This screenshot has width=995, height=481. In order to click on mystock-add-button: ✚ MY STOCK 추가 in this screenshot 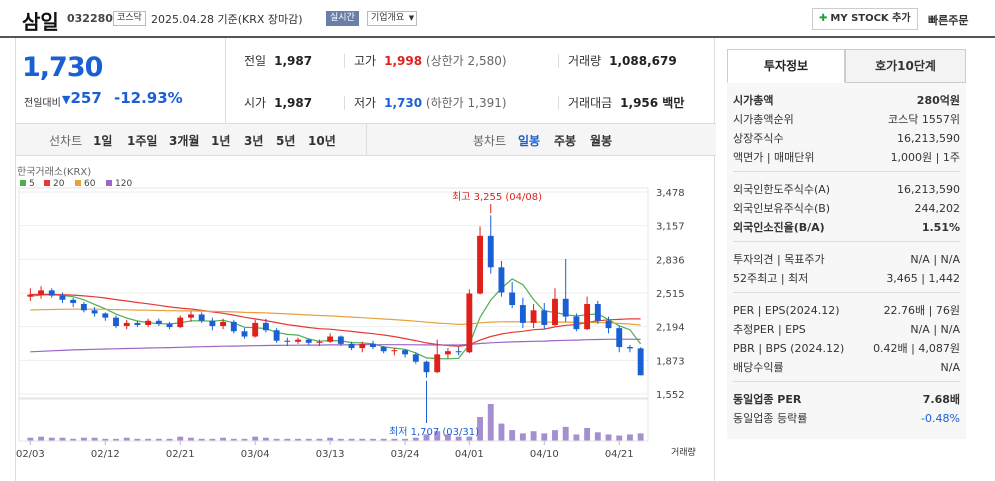, I will do `click(865, 19)`.